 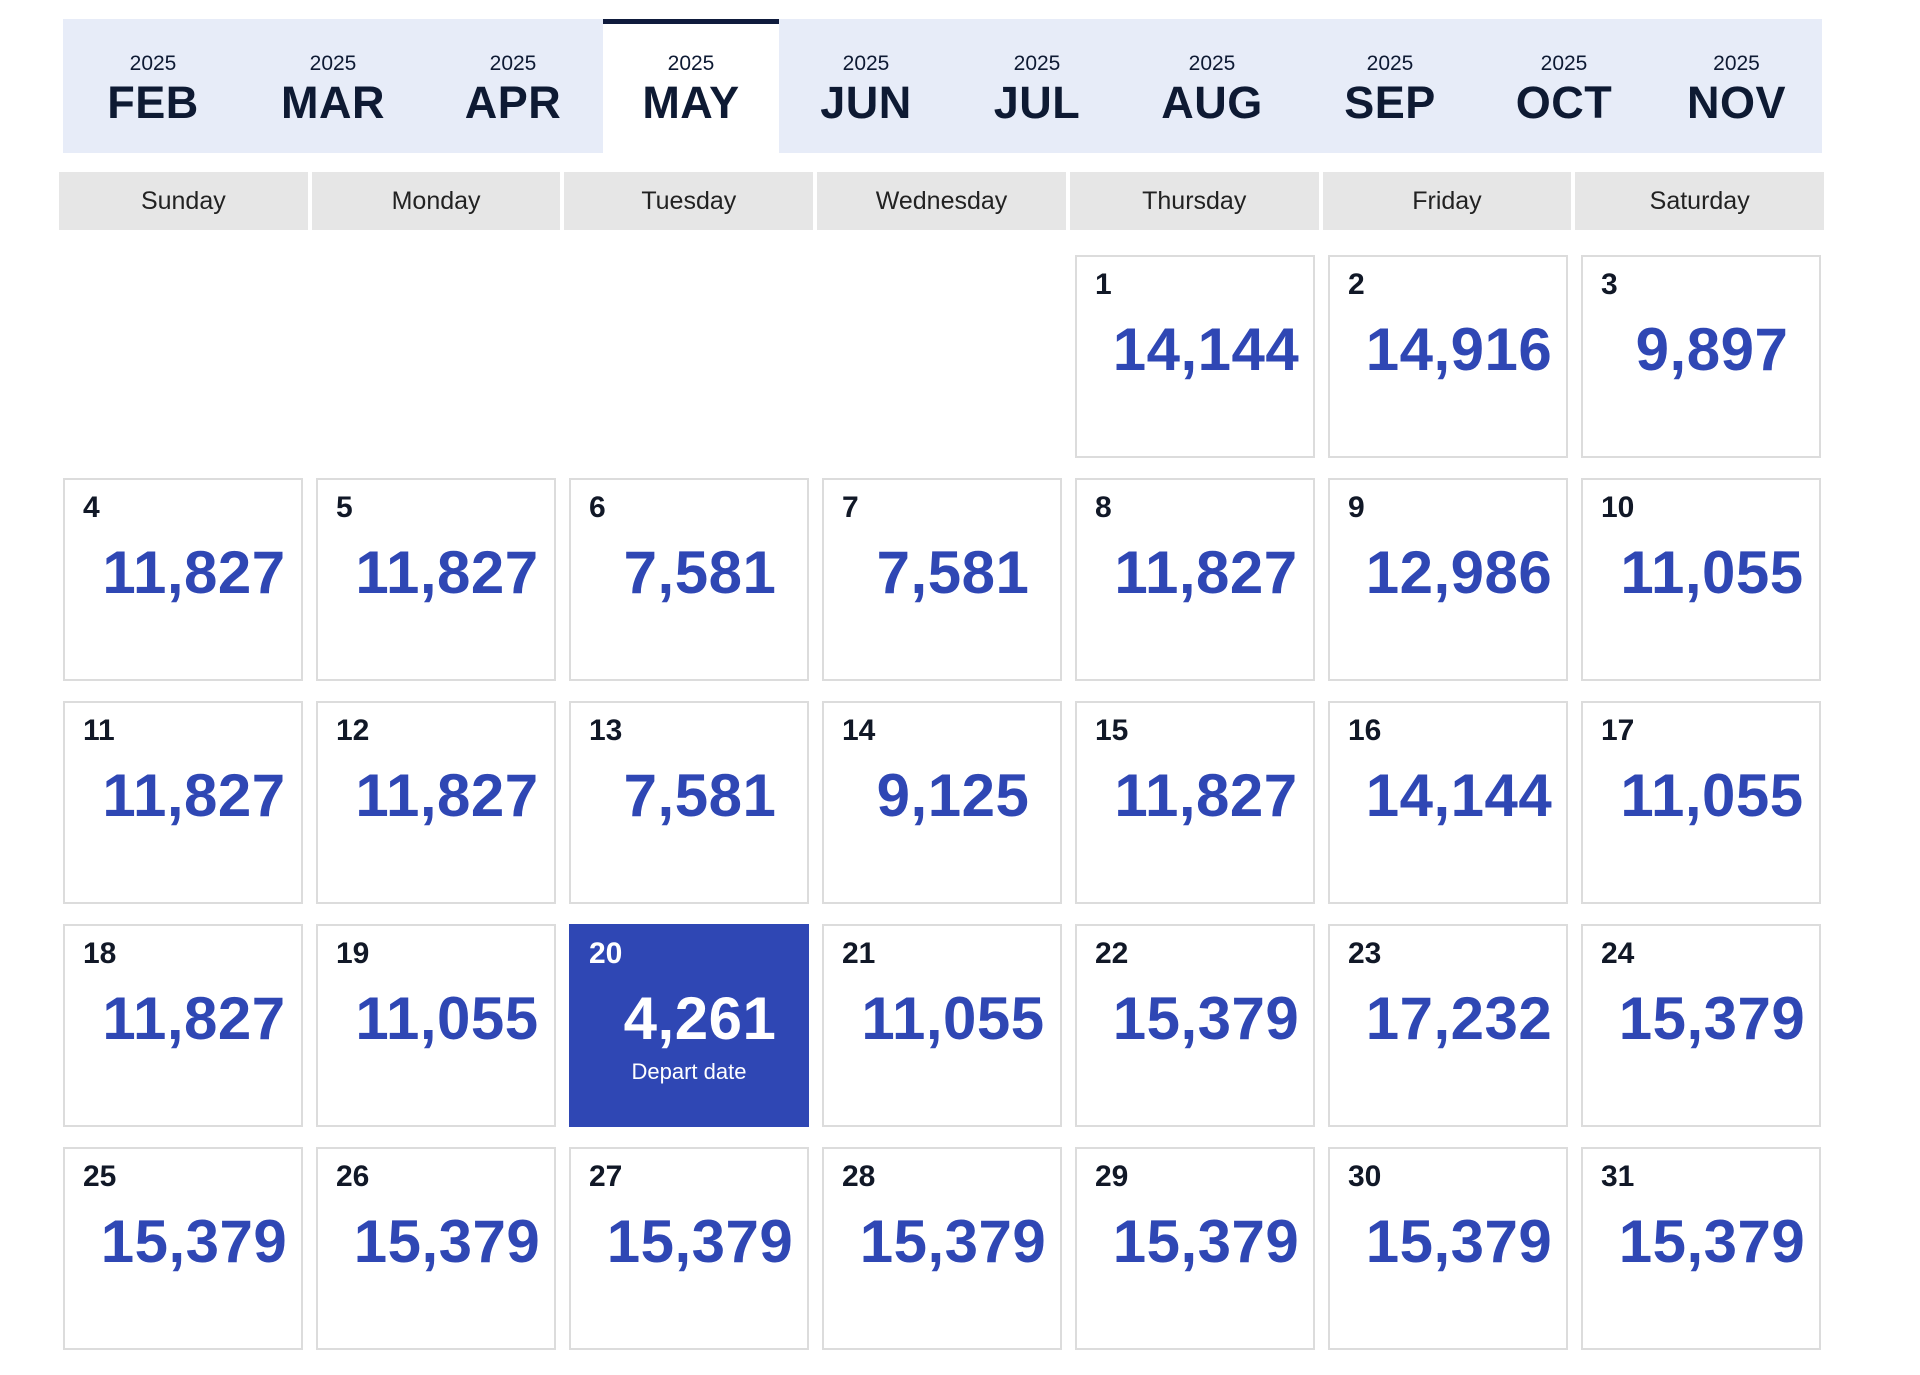 What do you see at coordinates (1712, 349) in the screenshot?
I see `fare-price: 9,897` at bounding box center [1712, 349].